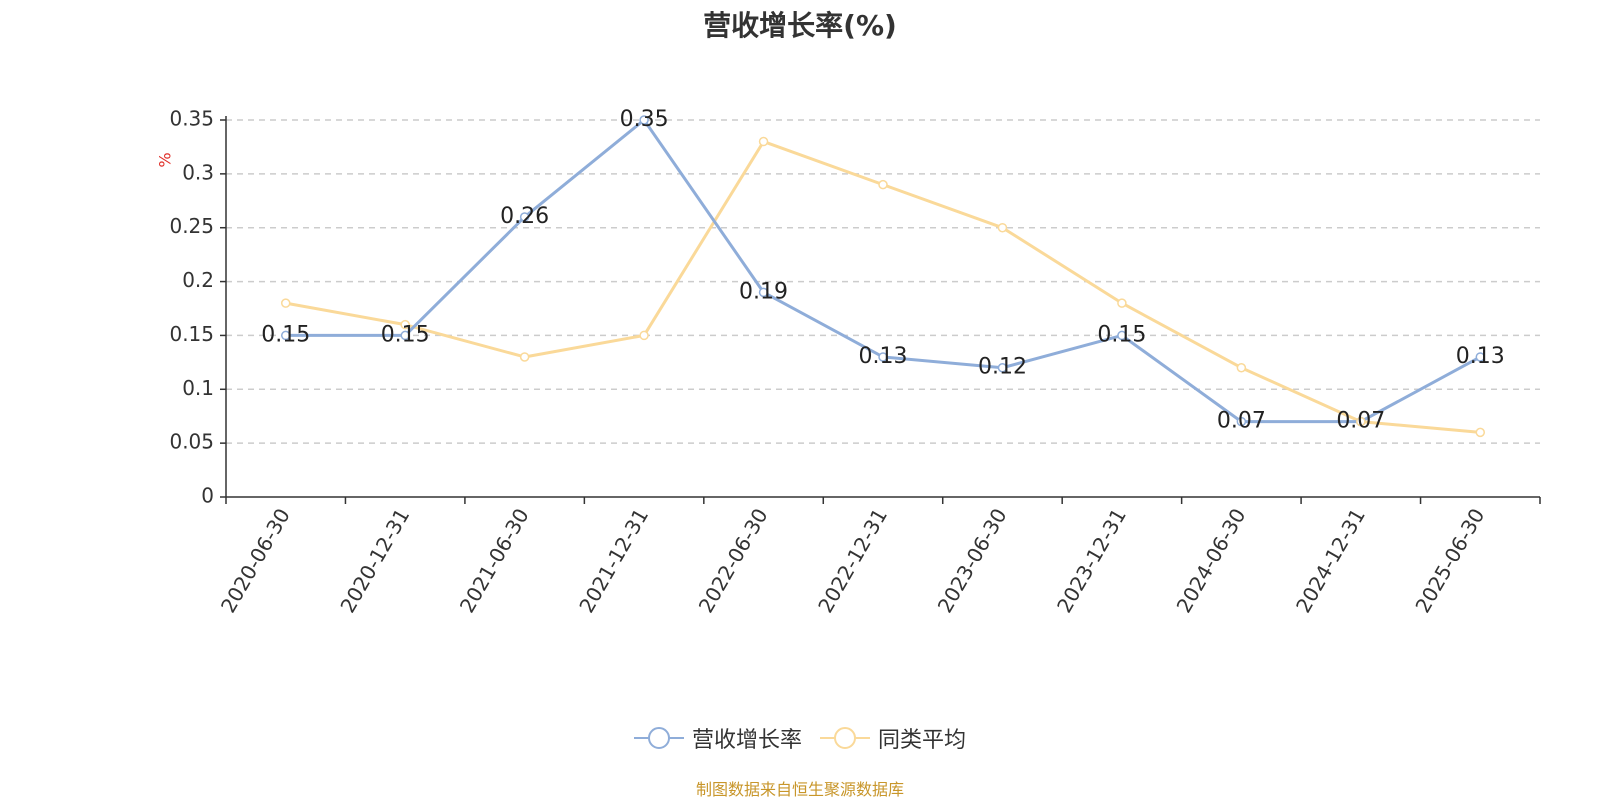 The width and height of the screenshot is (1600, 800). Describe the element at coordinates (191, 226) in the screenshot. I see `y-tick-label: 0.25` at that location.